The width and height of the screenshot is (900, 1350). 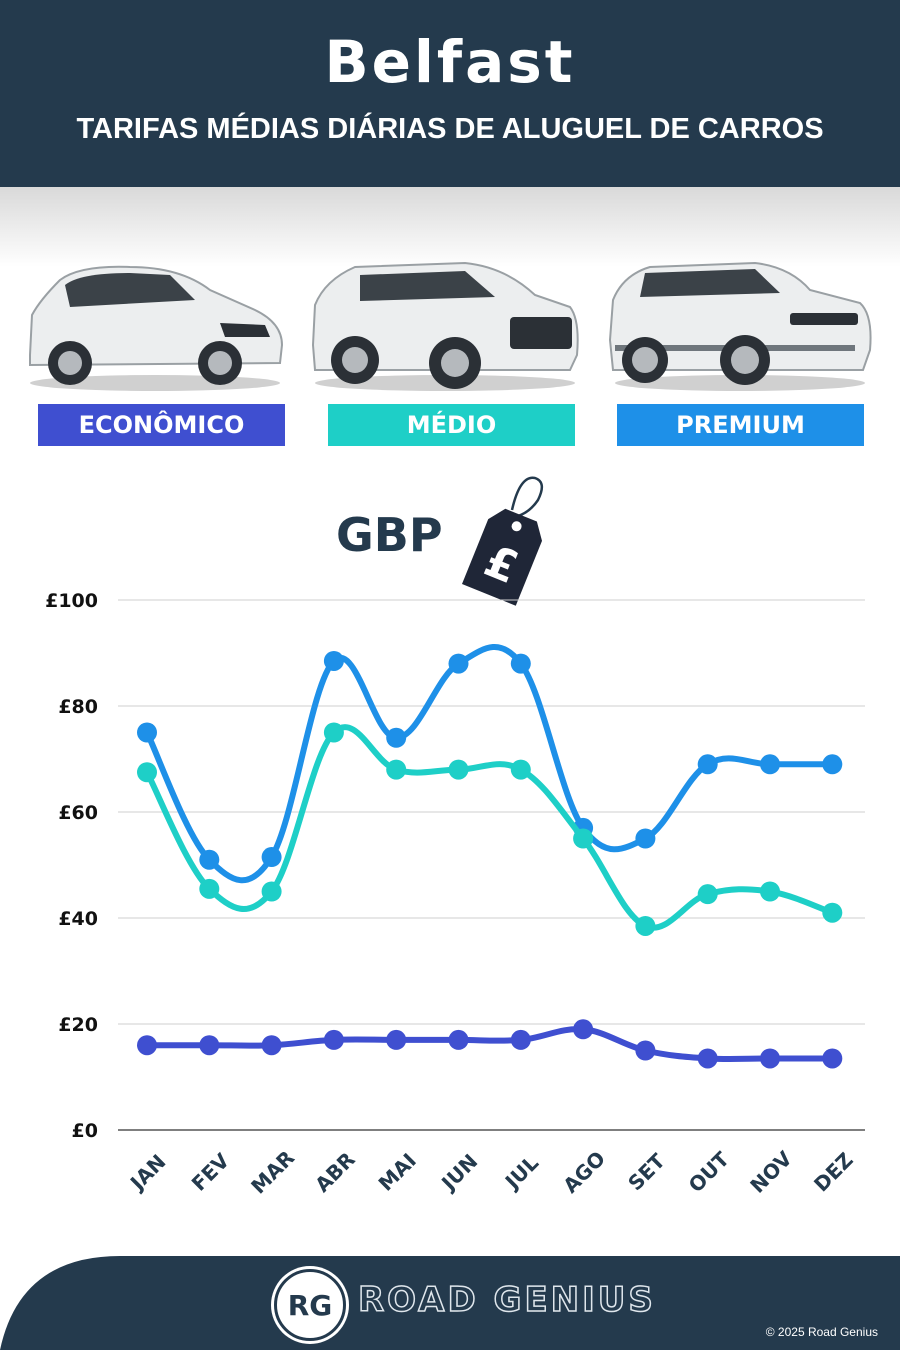 What do you see at coordinates (709, 1172) in the screenshot?
I see `x-tick-label: OUT` at bounding box center [709, 1172].